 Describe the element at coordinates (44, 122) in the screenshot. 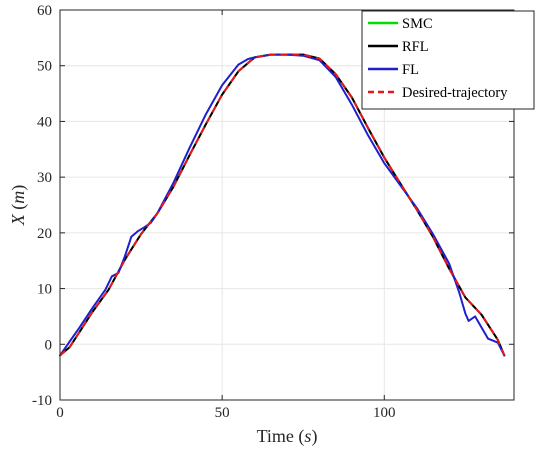

I see `y-tick-label: 40` at that location.